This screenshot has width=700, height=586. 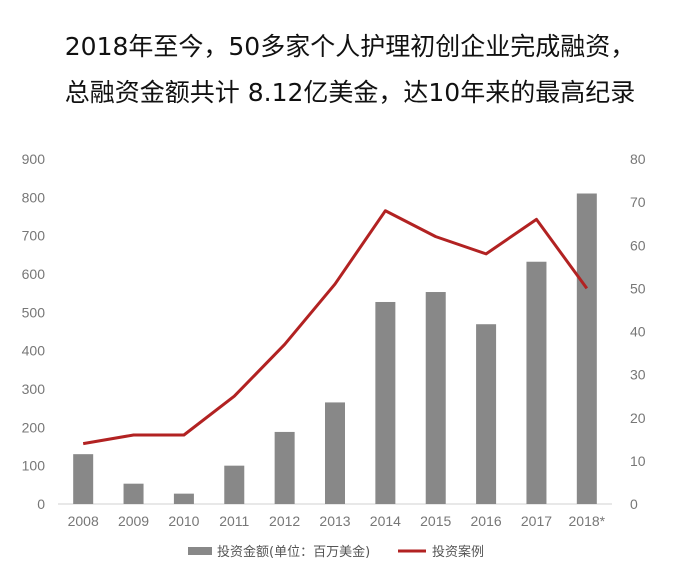 I want to click on right-tick-label: 10, so click(x=638, y=461).